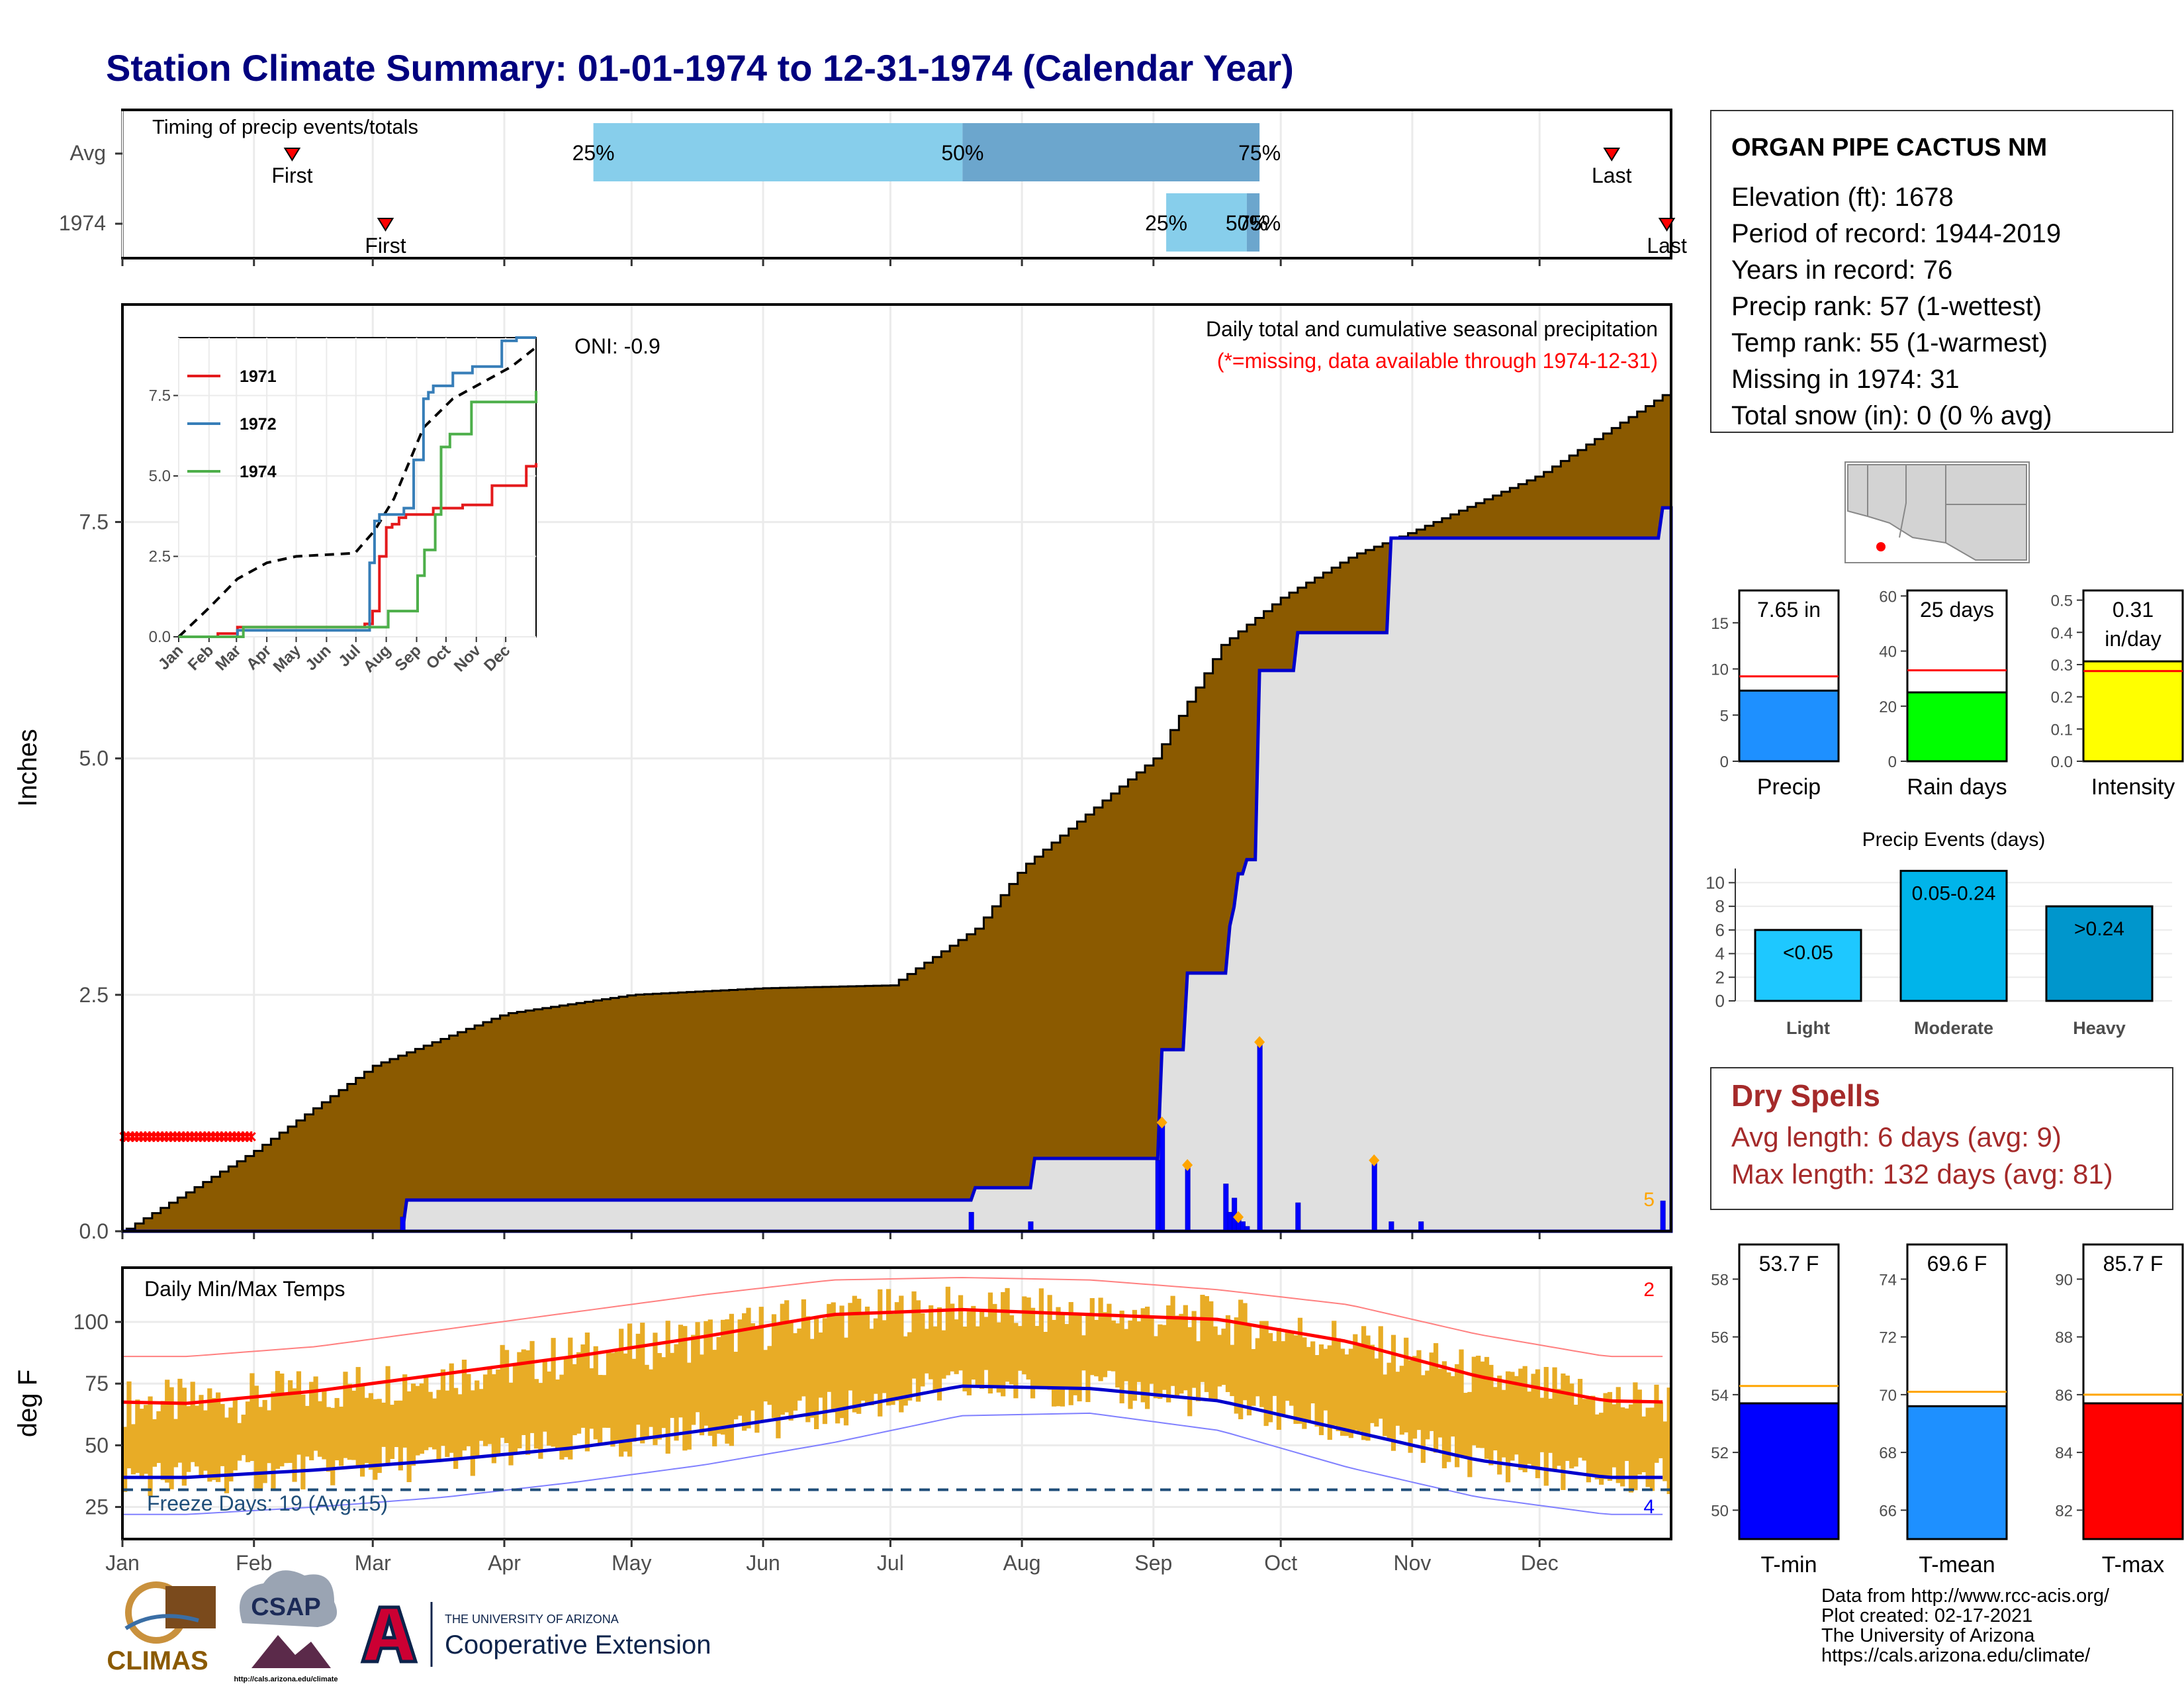 This screenshot has width=2184, height=1688. Describe the element at coordinates (1720, 1396) in the screenshot. I see `summary-tick-label-y-2: 54` at that location.